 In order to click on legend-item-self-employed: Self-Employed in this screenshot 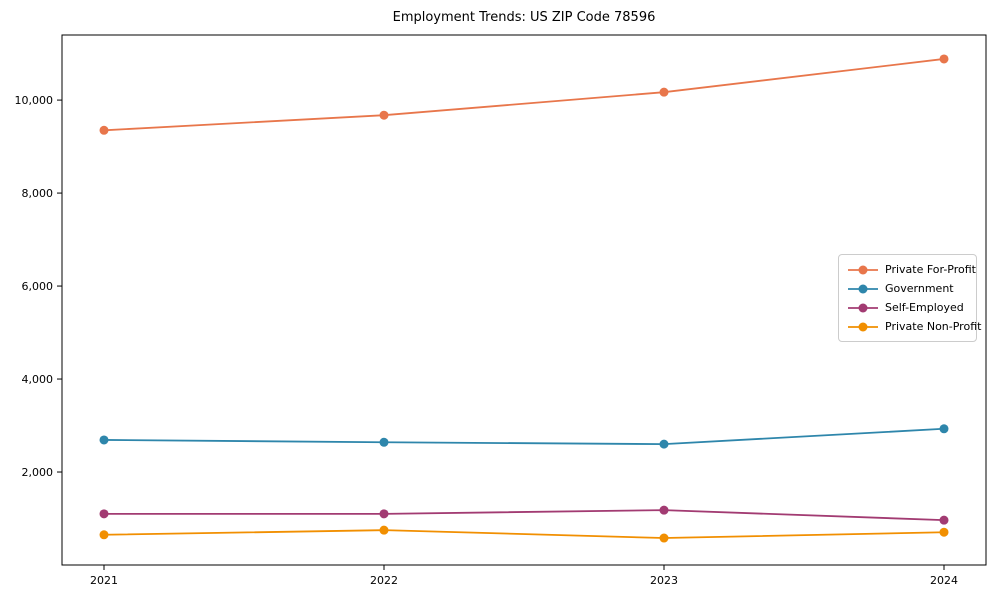, I will do `click(907, 308)`.